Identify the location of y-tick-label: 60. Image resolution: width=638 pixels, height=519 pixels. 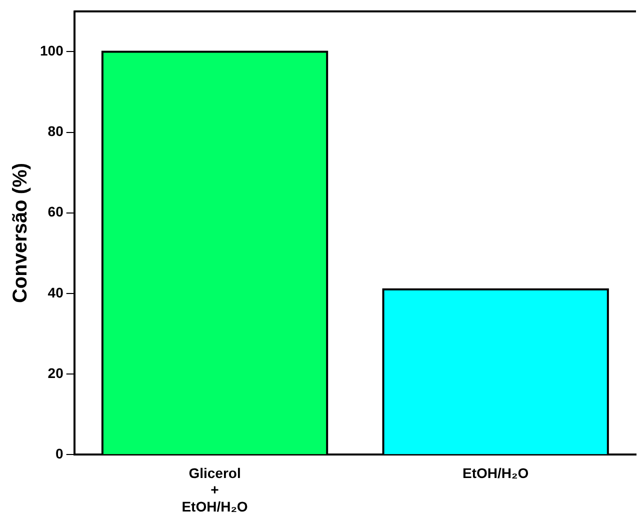
(56, 212).